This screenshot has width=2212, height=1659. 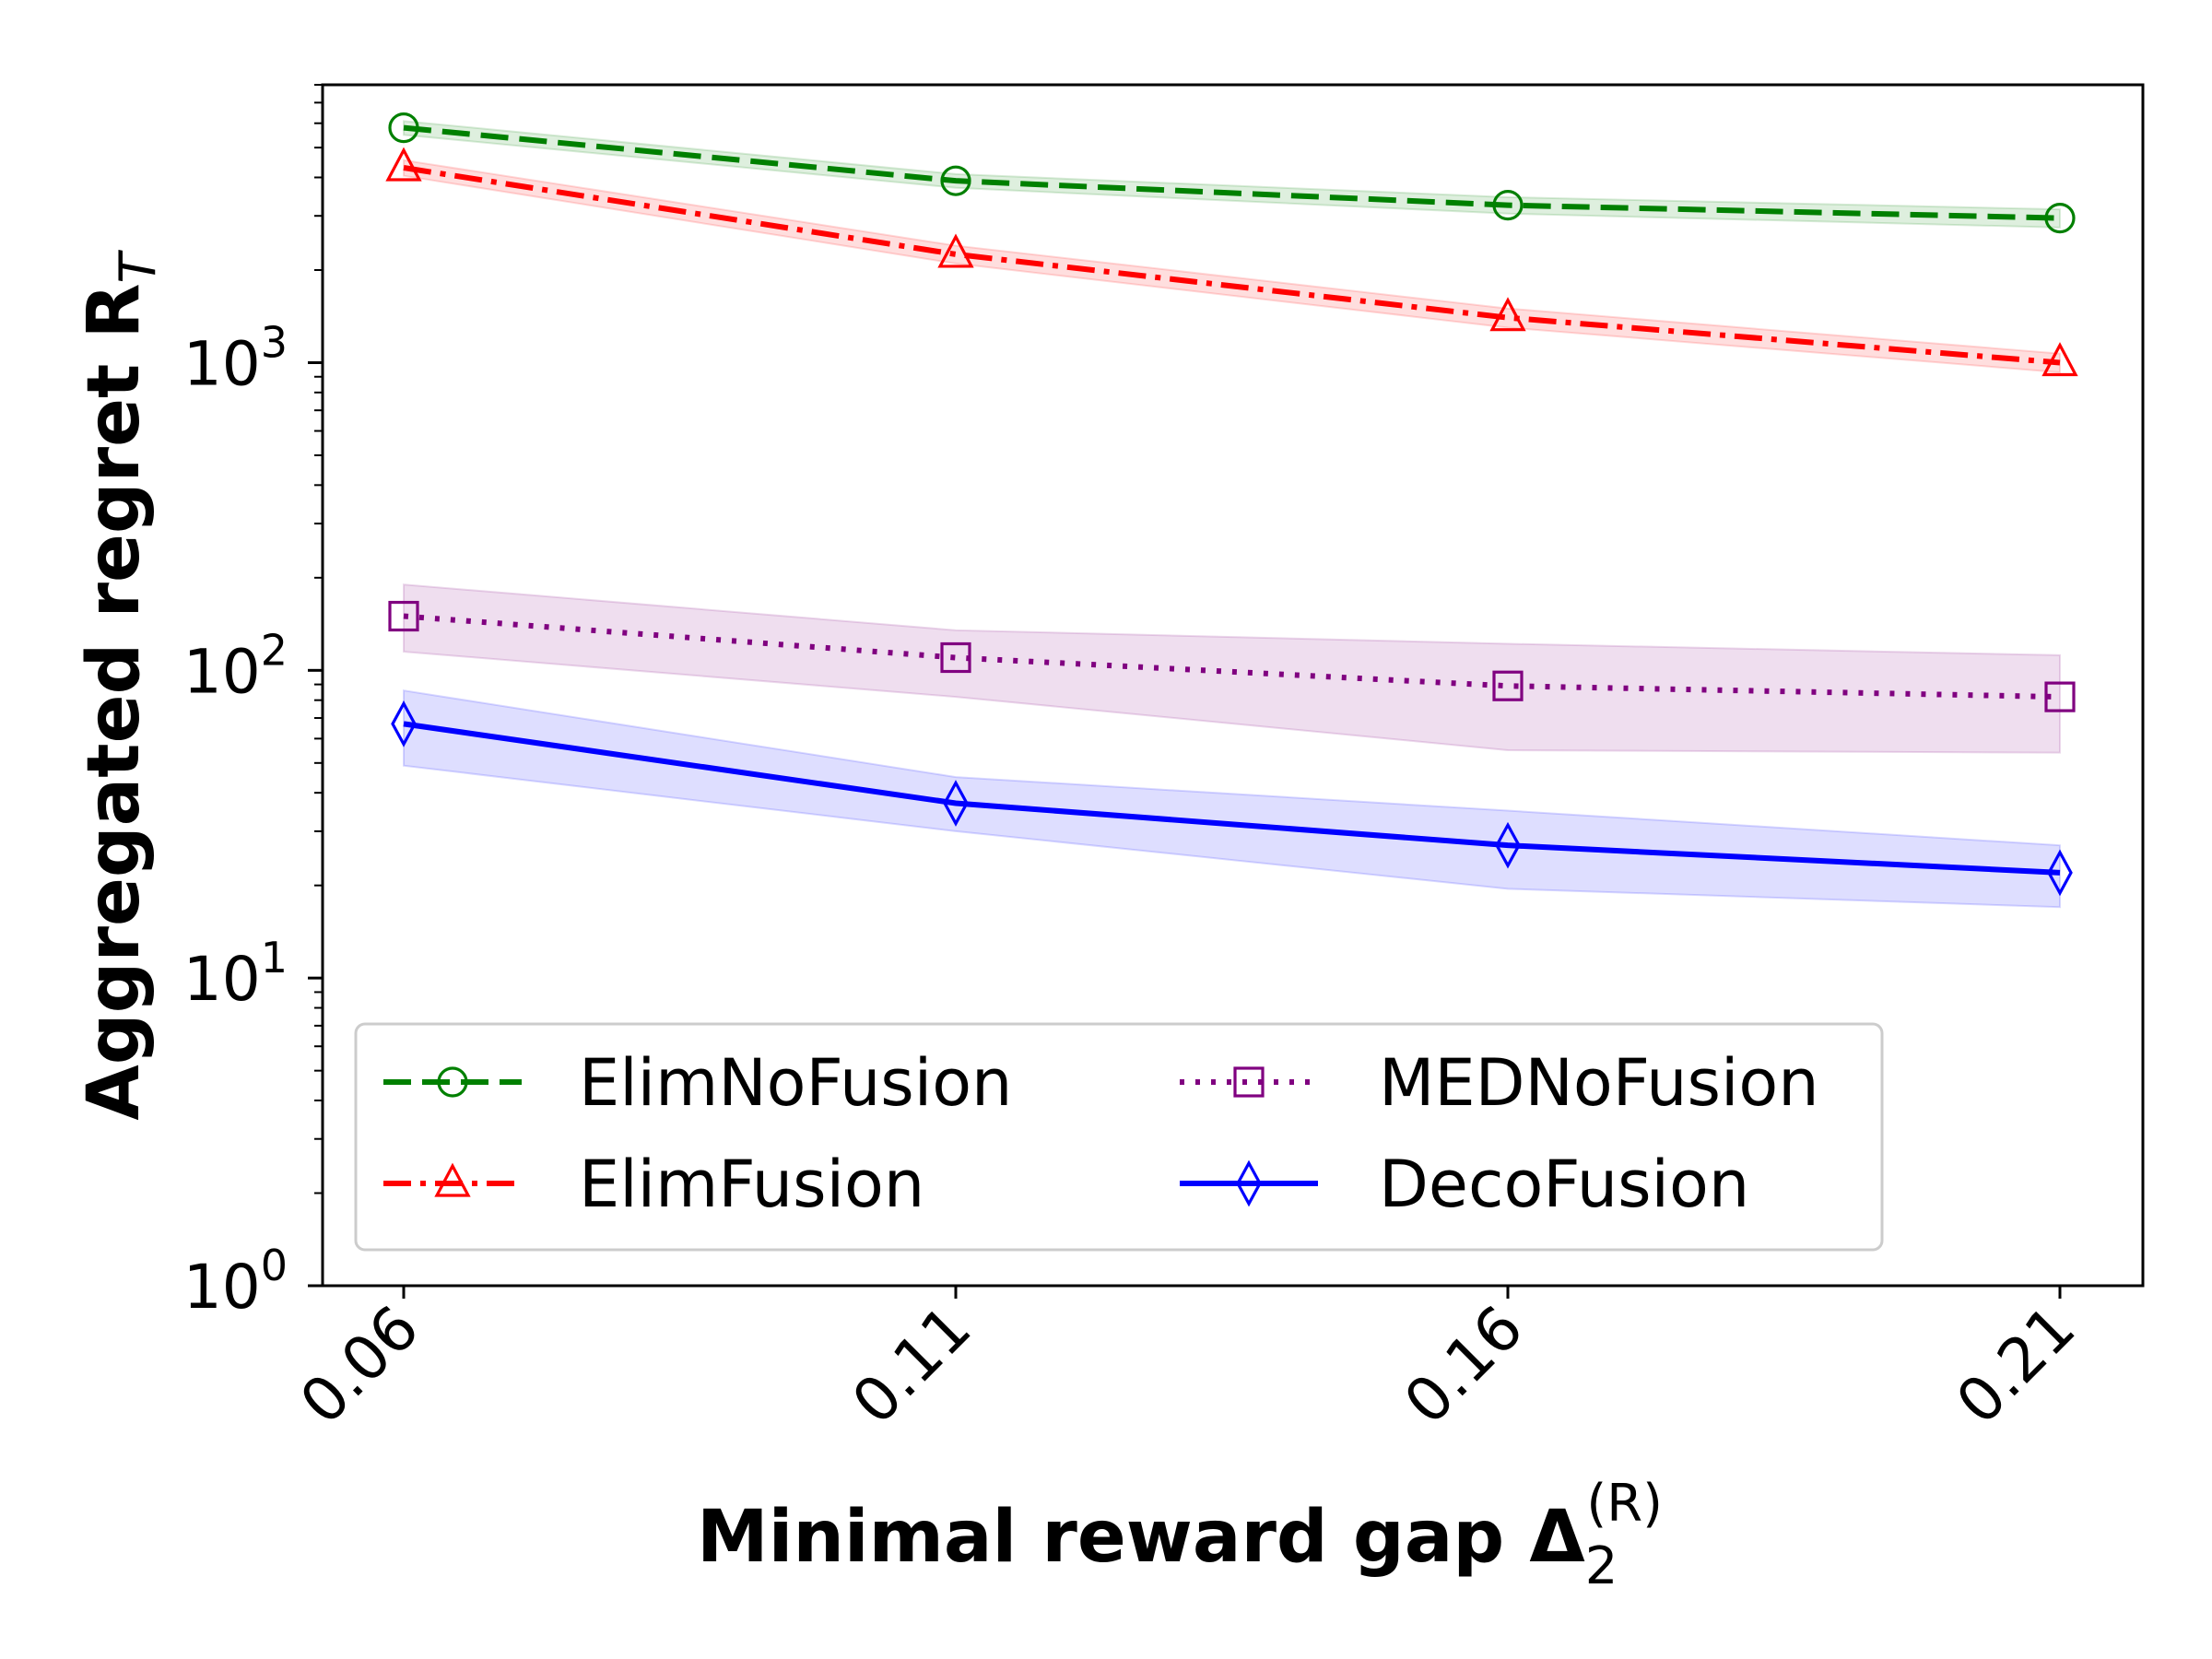 What do you see at coordinates (235, 974) in the screenshot?
I see `y-tick-label-1: 10¹` at bounding box center [235, 974].